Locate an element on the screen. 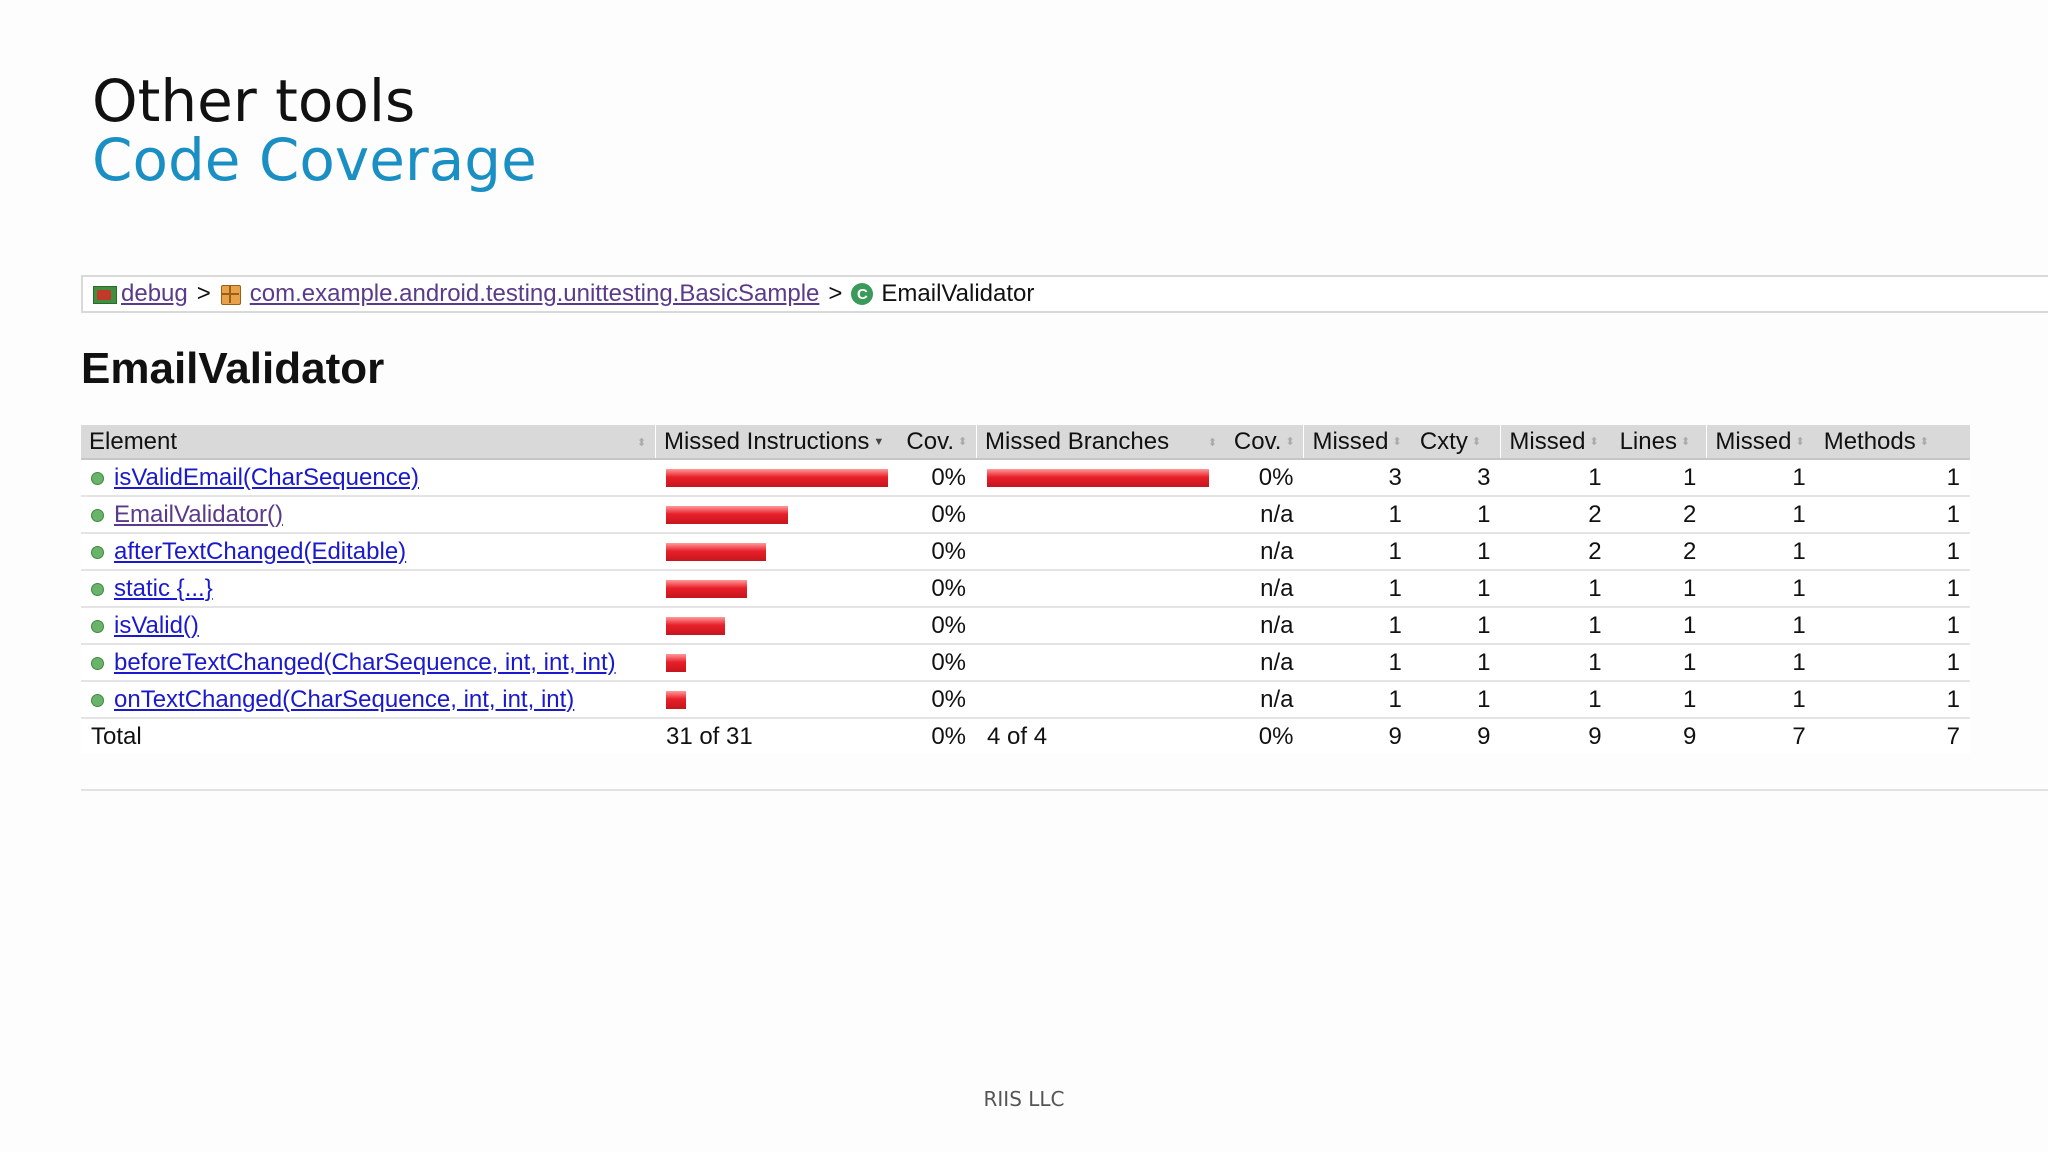 Image resolution: width=2048 pixels, height=1152 pixels. slide-title: Other tools is located at coordinates (254, 101).